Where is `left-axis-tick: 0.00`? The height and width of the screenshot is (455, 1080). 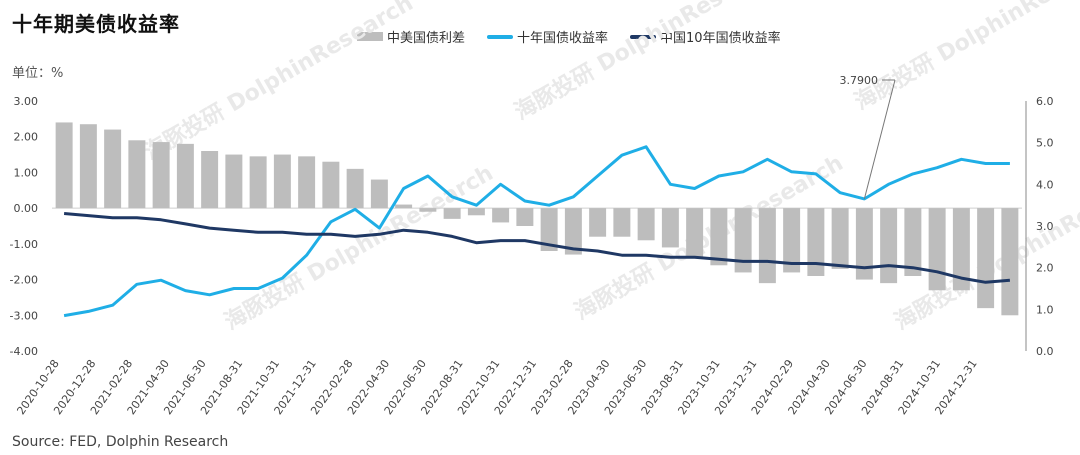 left-axis-tick: 0.00 is located at coordinates (26, 208).